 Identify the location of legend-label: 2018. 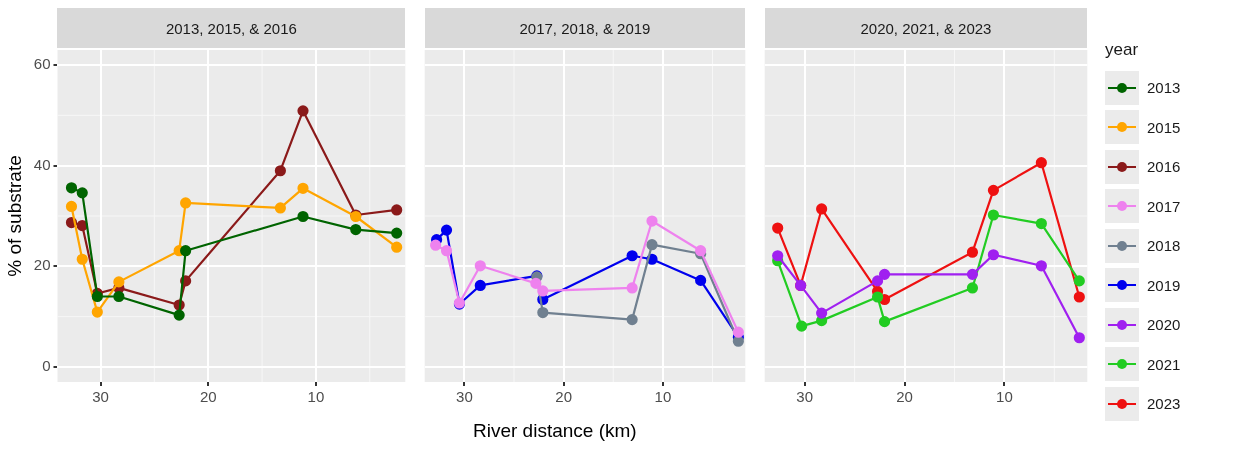
(1164, 246).